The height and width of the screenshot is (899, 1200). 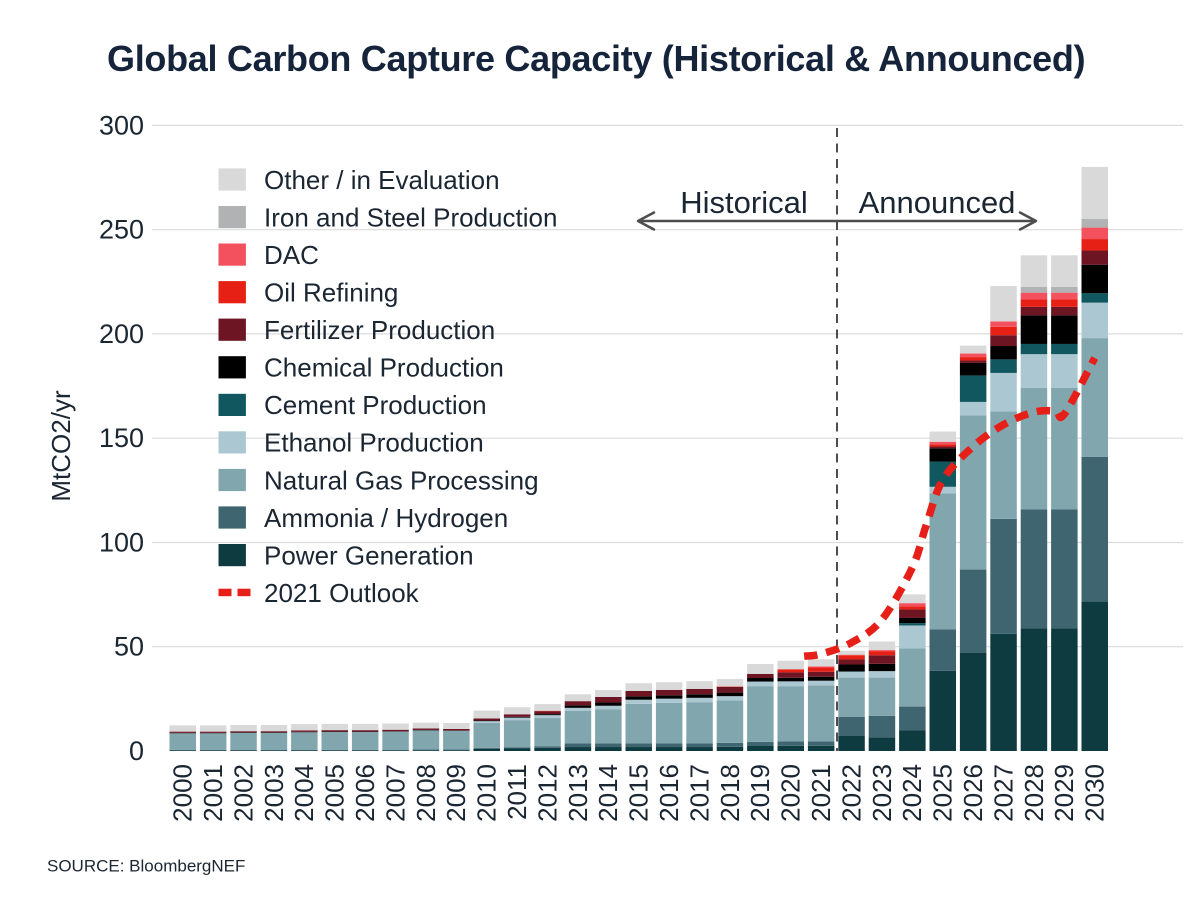 I want to click on svg-text: 2014, so click(x=608, y=793).